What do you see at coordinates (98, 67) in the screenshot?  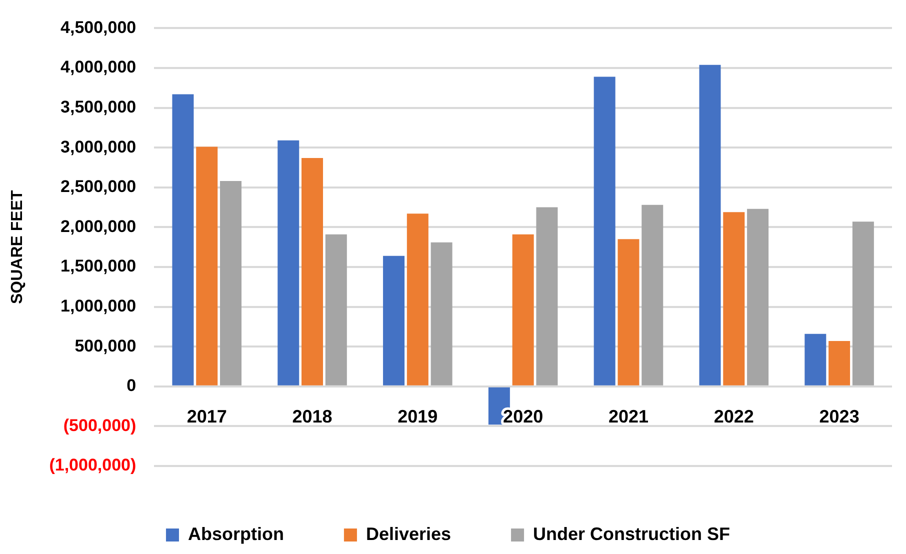 I see `y-tick-label: 4,000,000` at bounding box center [98, 67].